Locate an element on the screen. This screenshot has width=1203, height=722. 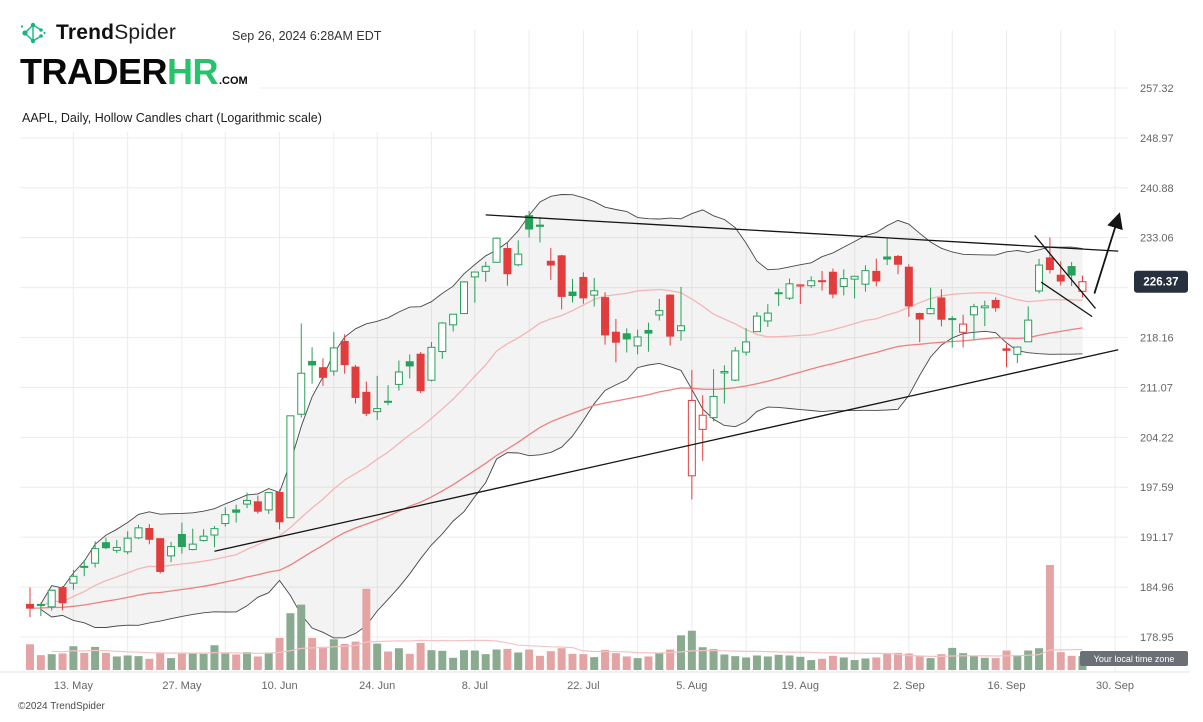
y-axis-label: 184.96 is located at coordinates (1157, 588).